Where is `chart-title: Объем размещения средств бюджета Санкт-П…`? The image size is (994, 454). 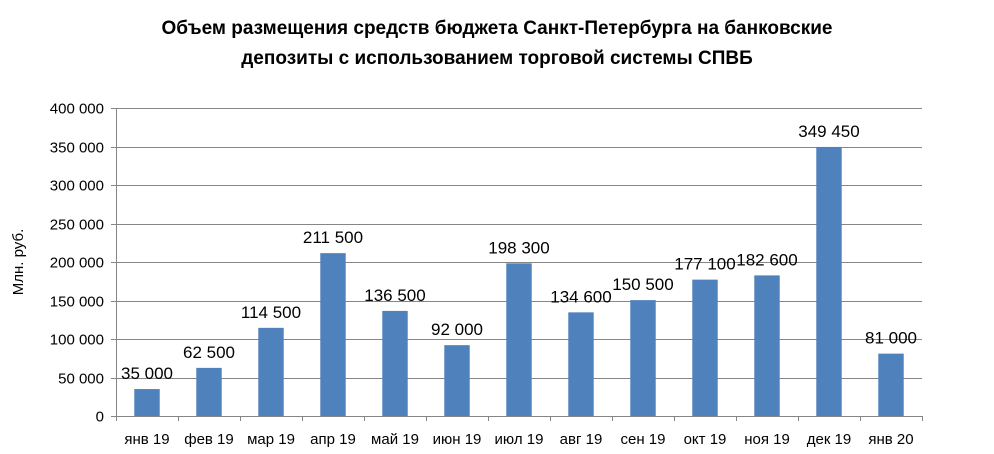
chart-title: Объем размещения средств бюджета Санкт-П… is located at coordinates (497, 44).